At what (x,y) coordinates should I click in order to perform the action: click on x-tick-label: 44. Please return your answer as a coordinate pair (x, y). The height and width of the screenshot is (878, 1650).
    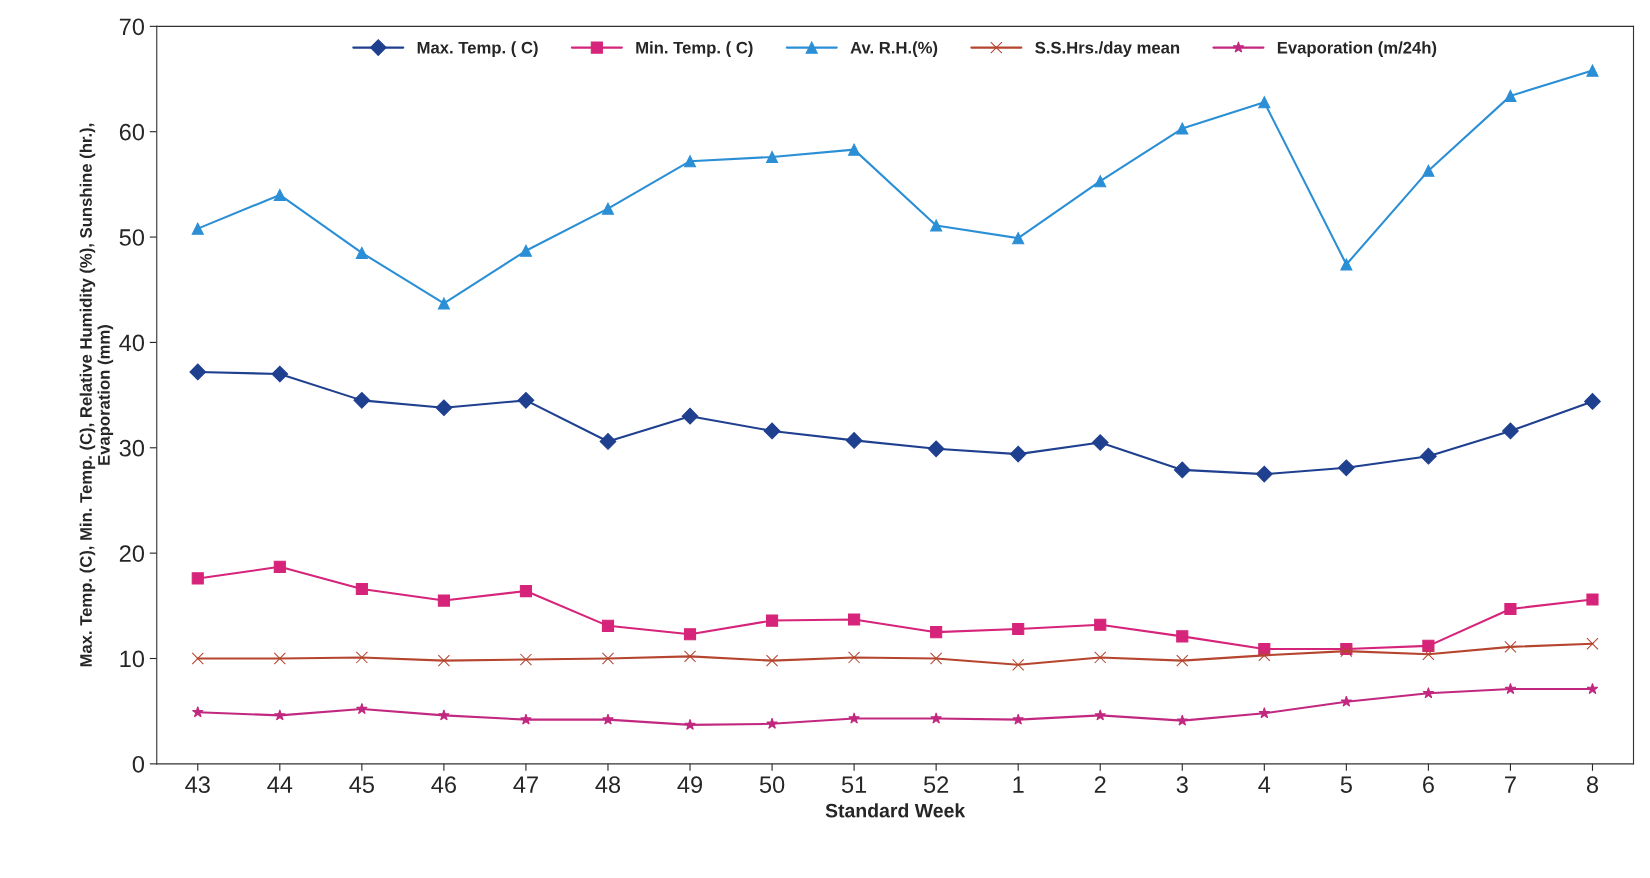
    Looking at the image, I should click on (280, 784).